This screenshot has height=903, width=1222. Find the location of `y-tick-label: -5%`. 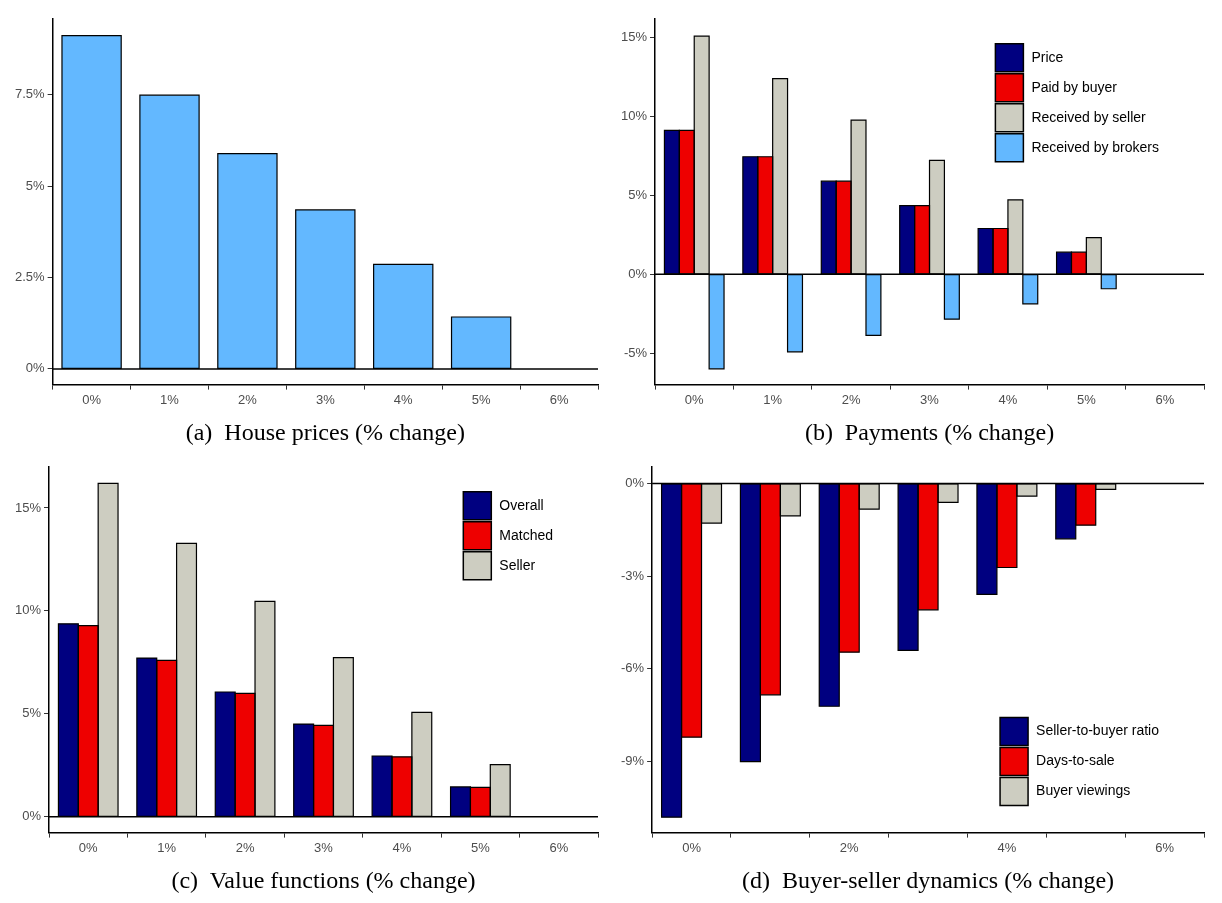

y-tick-label: -5% is located at coordinates (635, 352).